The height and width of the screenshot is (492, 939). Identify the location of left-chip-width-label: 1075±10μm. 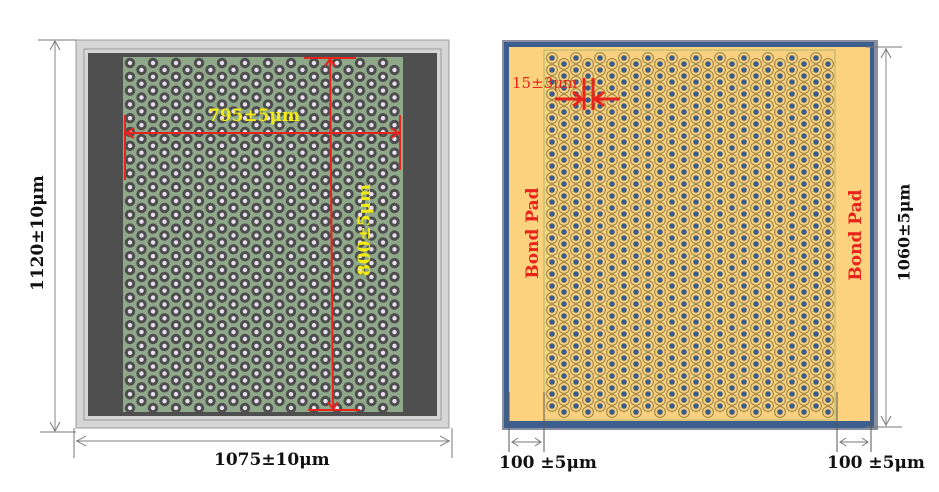
(272, 460).